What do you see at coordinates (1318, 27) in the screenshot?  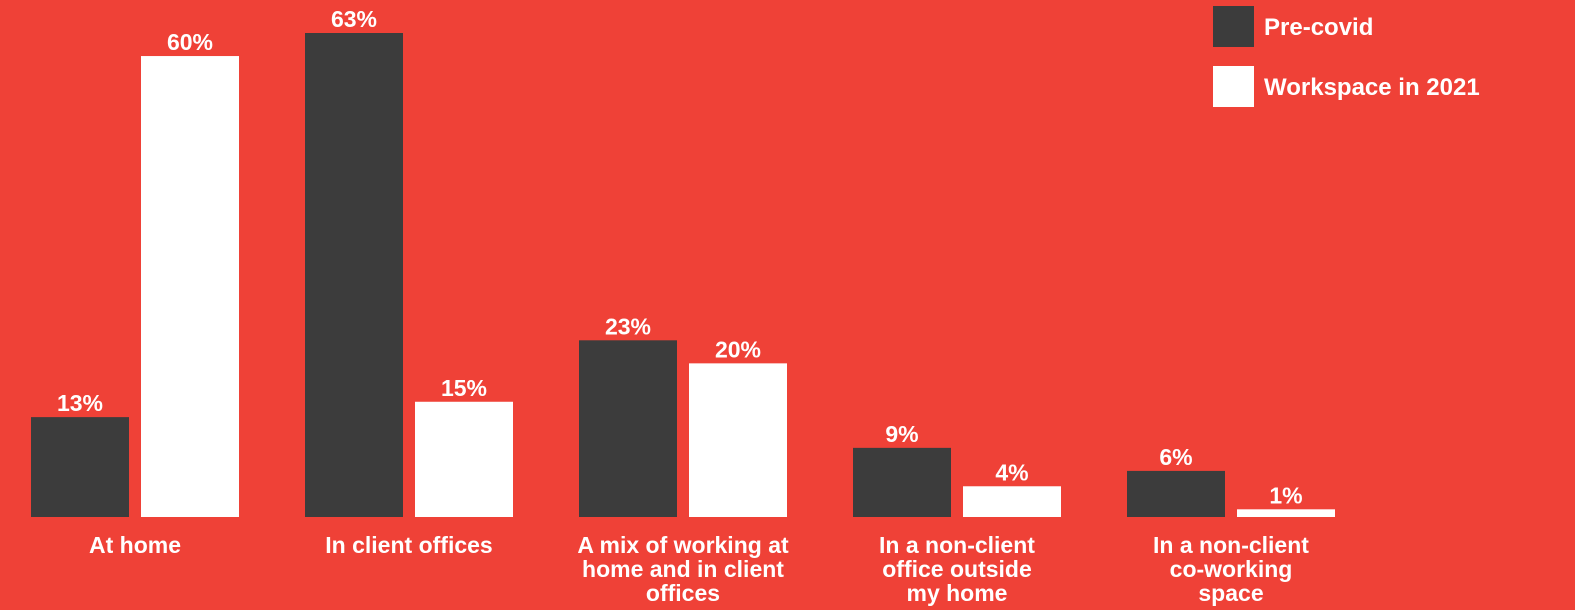 I see `legend-label-pre-covid: Pre-covid` at bounding box center [1318, 27].